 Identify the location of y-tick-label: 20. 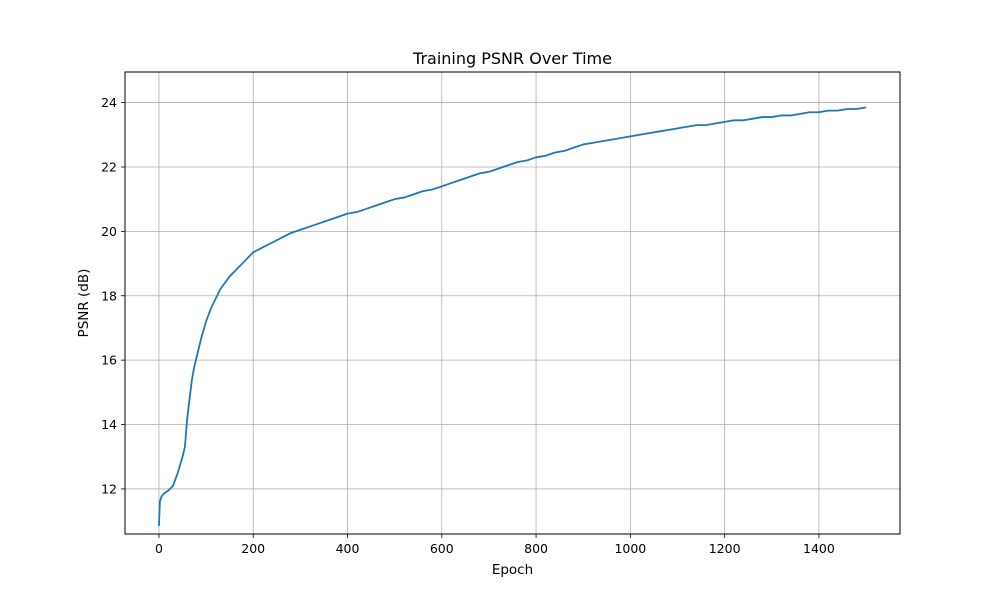
(109, 231).